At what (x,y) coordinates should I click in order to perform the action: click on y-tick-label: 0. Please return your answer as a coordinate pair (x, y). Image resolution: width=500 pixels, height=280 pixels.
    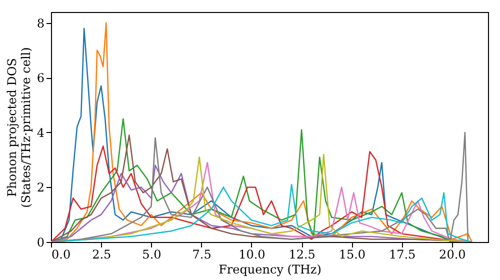
    Looking at the image, I should click on (40, 243).